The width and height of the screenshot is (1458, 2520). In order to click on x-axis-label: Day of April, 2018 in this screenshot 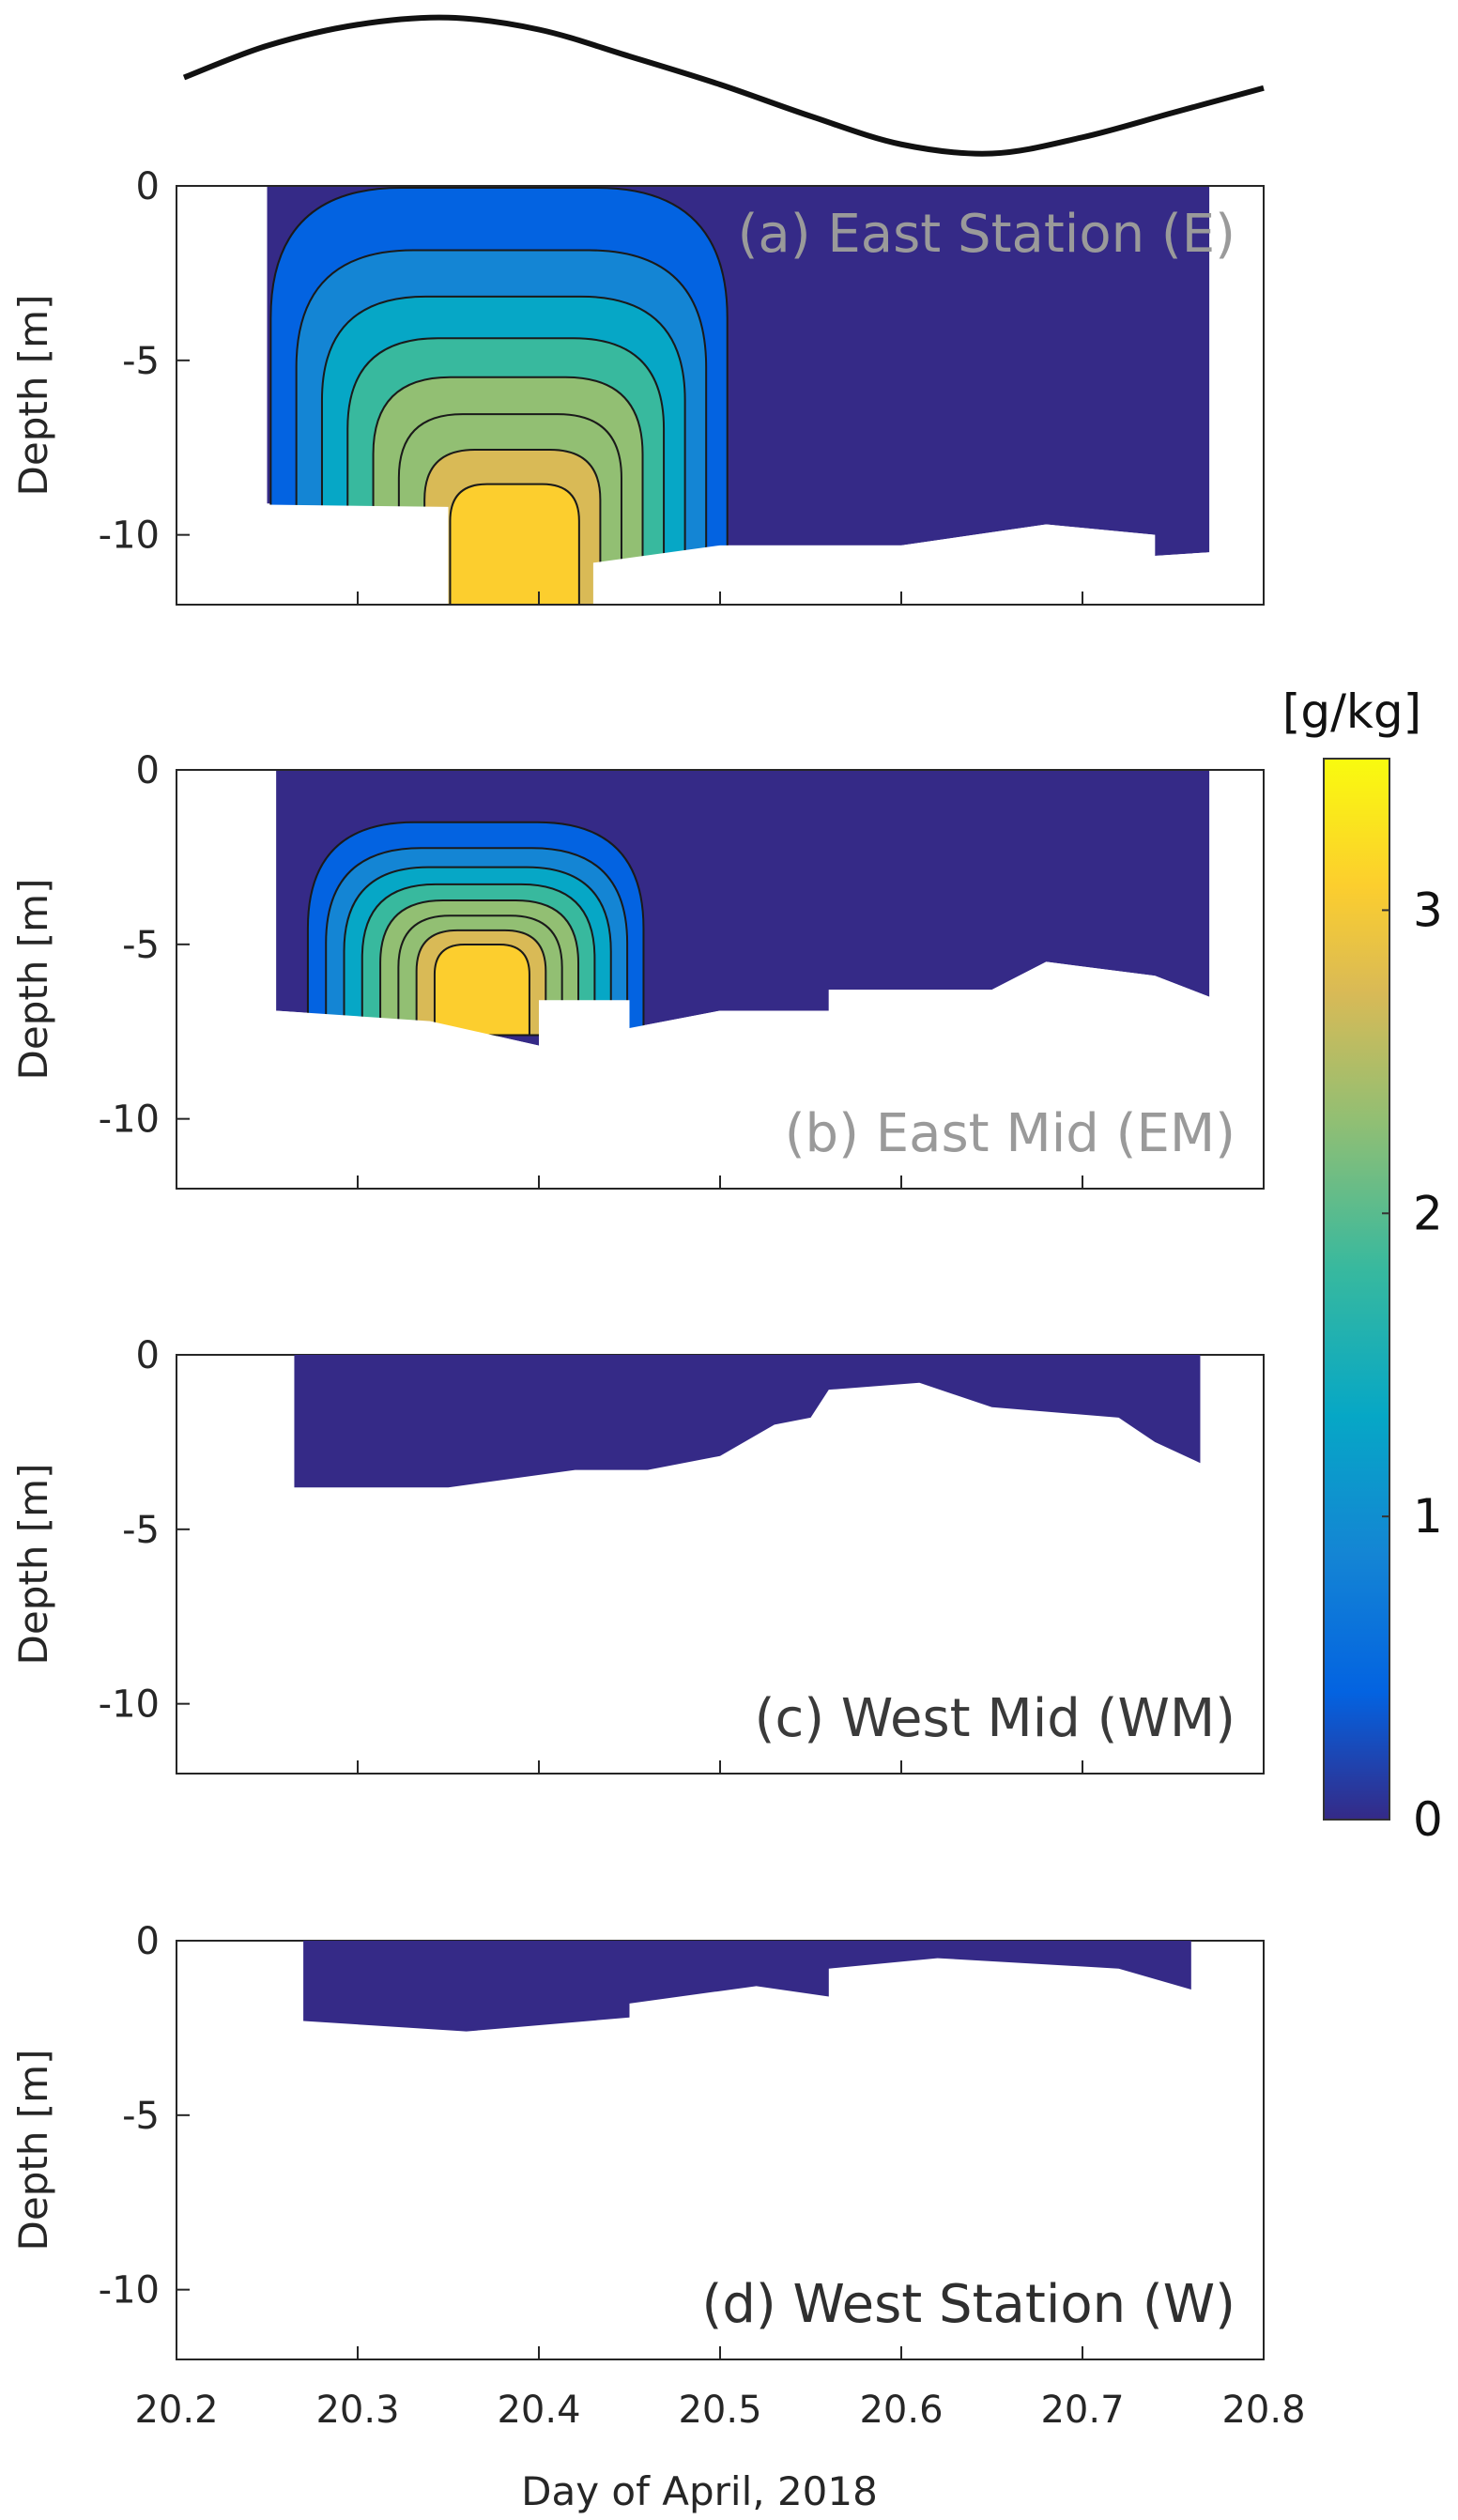, I will do `click(699, 2491)`.